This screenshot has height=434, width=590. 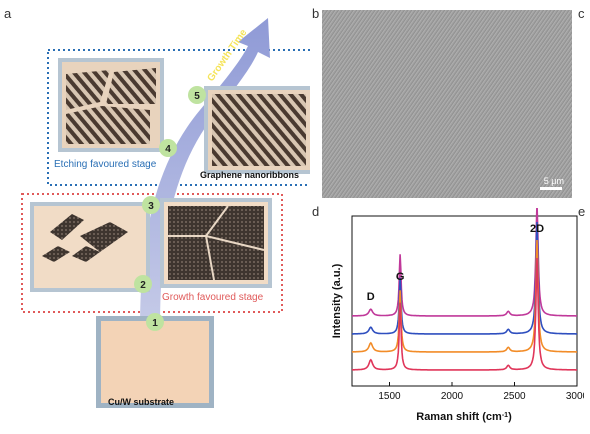 I want to click on step-4-label: 4, so click(x=168, y=149).